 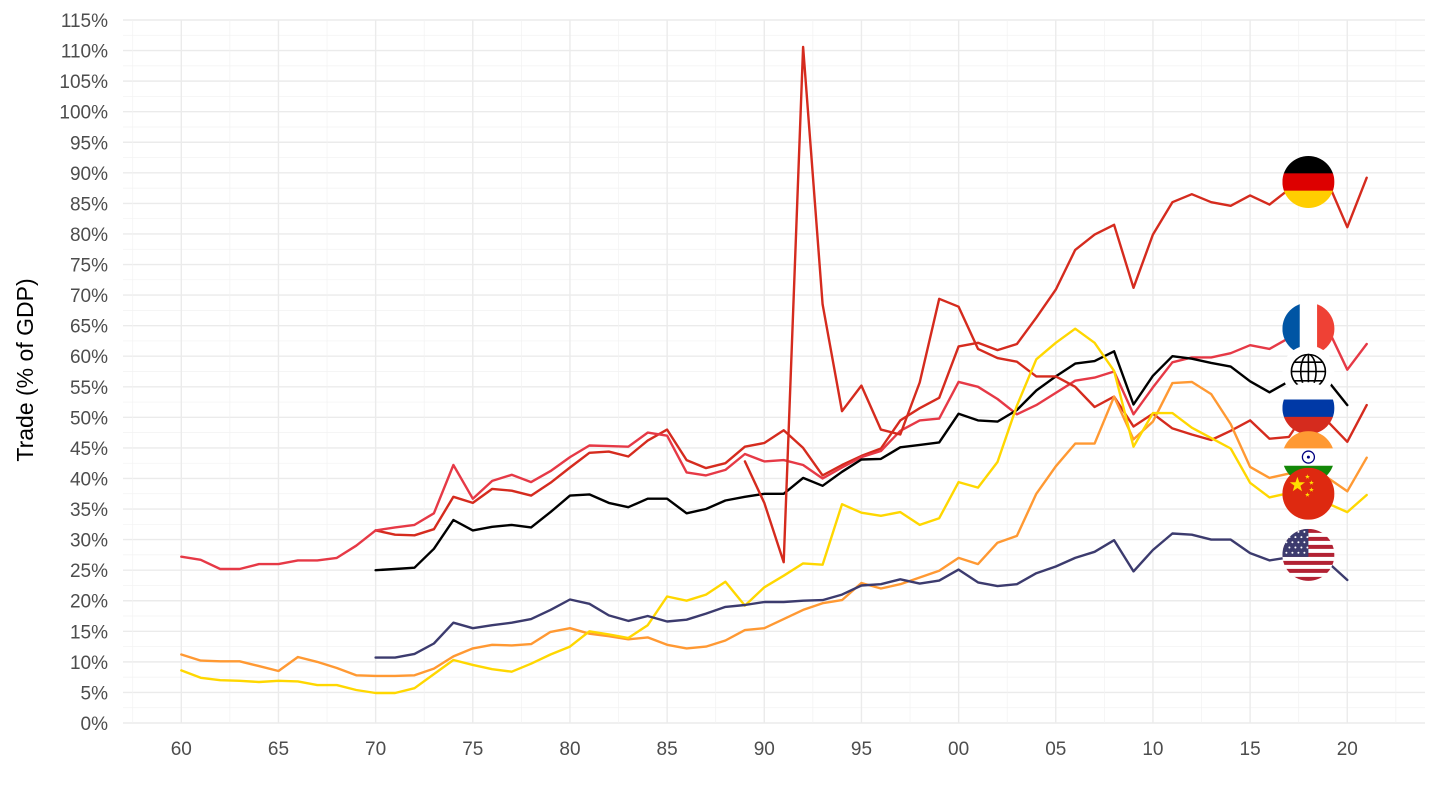 I want to click on x-tick-label: 65, so click(x=278, y=749).